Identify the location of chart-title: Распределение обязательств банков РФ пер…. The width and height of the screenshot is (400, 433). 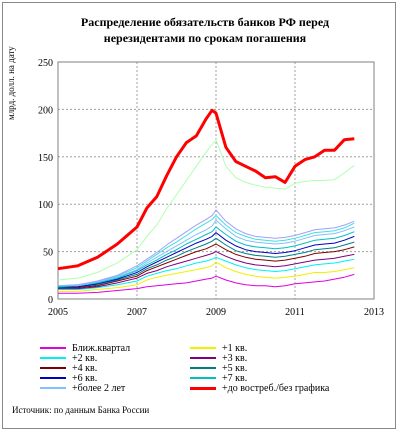
(205, 30).